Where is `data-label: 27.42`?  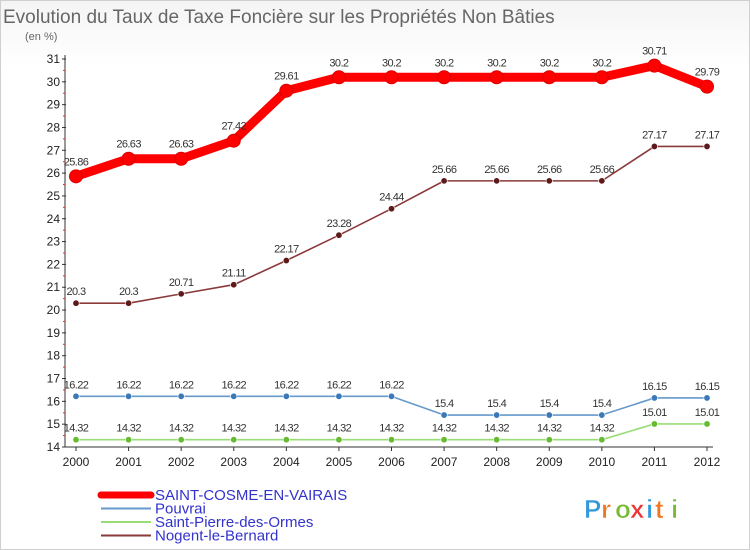
data-label: 27.42 is located at coordinates (233, 127).